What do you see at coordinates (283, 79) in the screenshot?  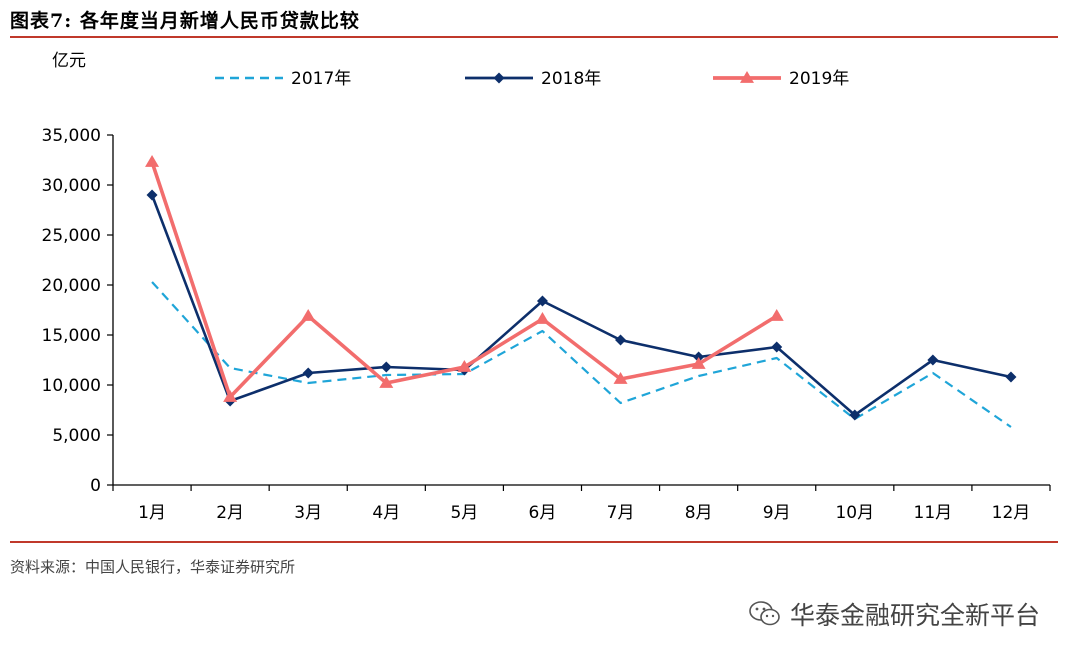 I see `legend-item: 2017年` at bounding box center [283, 79].